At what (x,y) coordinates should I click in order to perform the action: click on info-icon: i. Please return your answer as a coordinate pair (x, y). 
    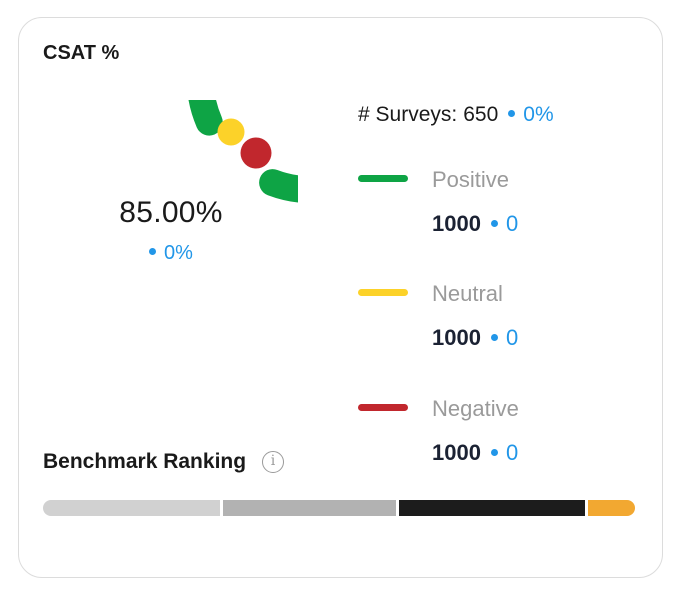
    Looking at the image, I should click on (273, 462).